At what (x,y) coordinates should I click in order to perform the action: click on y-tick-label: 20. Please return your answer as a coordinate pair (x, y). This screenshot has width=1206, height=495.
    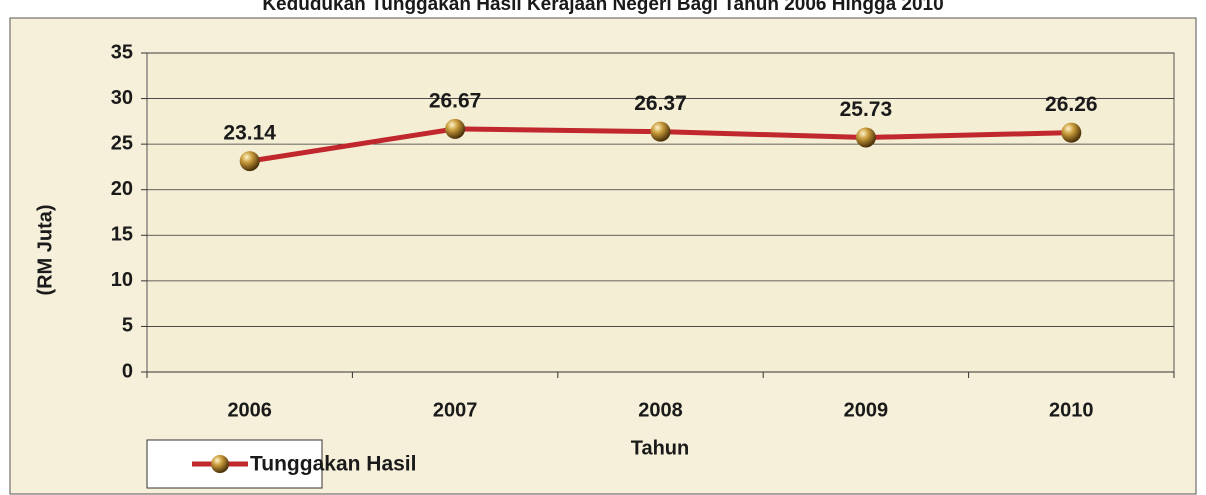
    Looking at the image, I should click on (122, 189).